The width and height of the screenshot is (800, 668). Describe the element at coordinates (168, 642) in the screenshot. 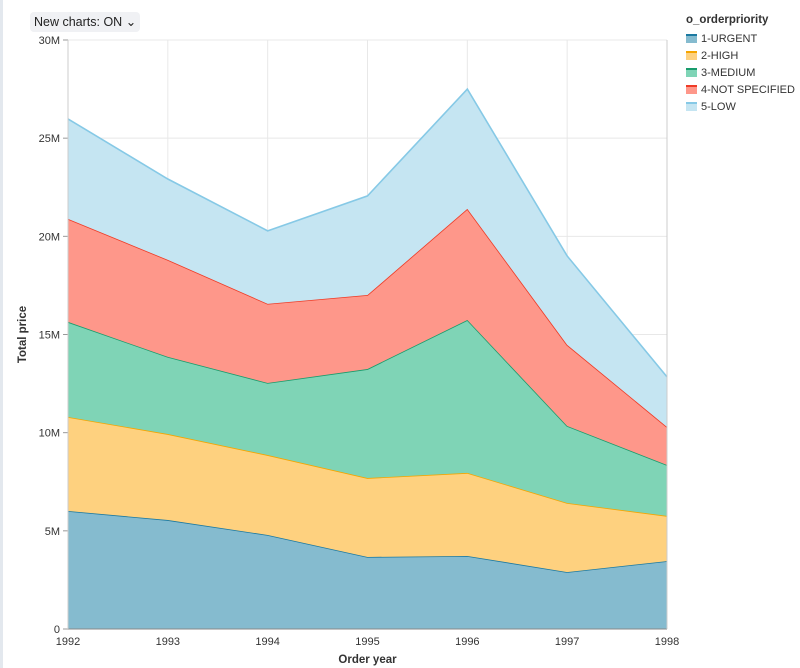

I see `x-tick-label: 1993` at that location.